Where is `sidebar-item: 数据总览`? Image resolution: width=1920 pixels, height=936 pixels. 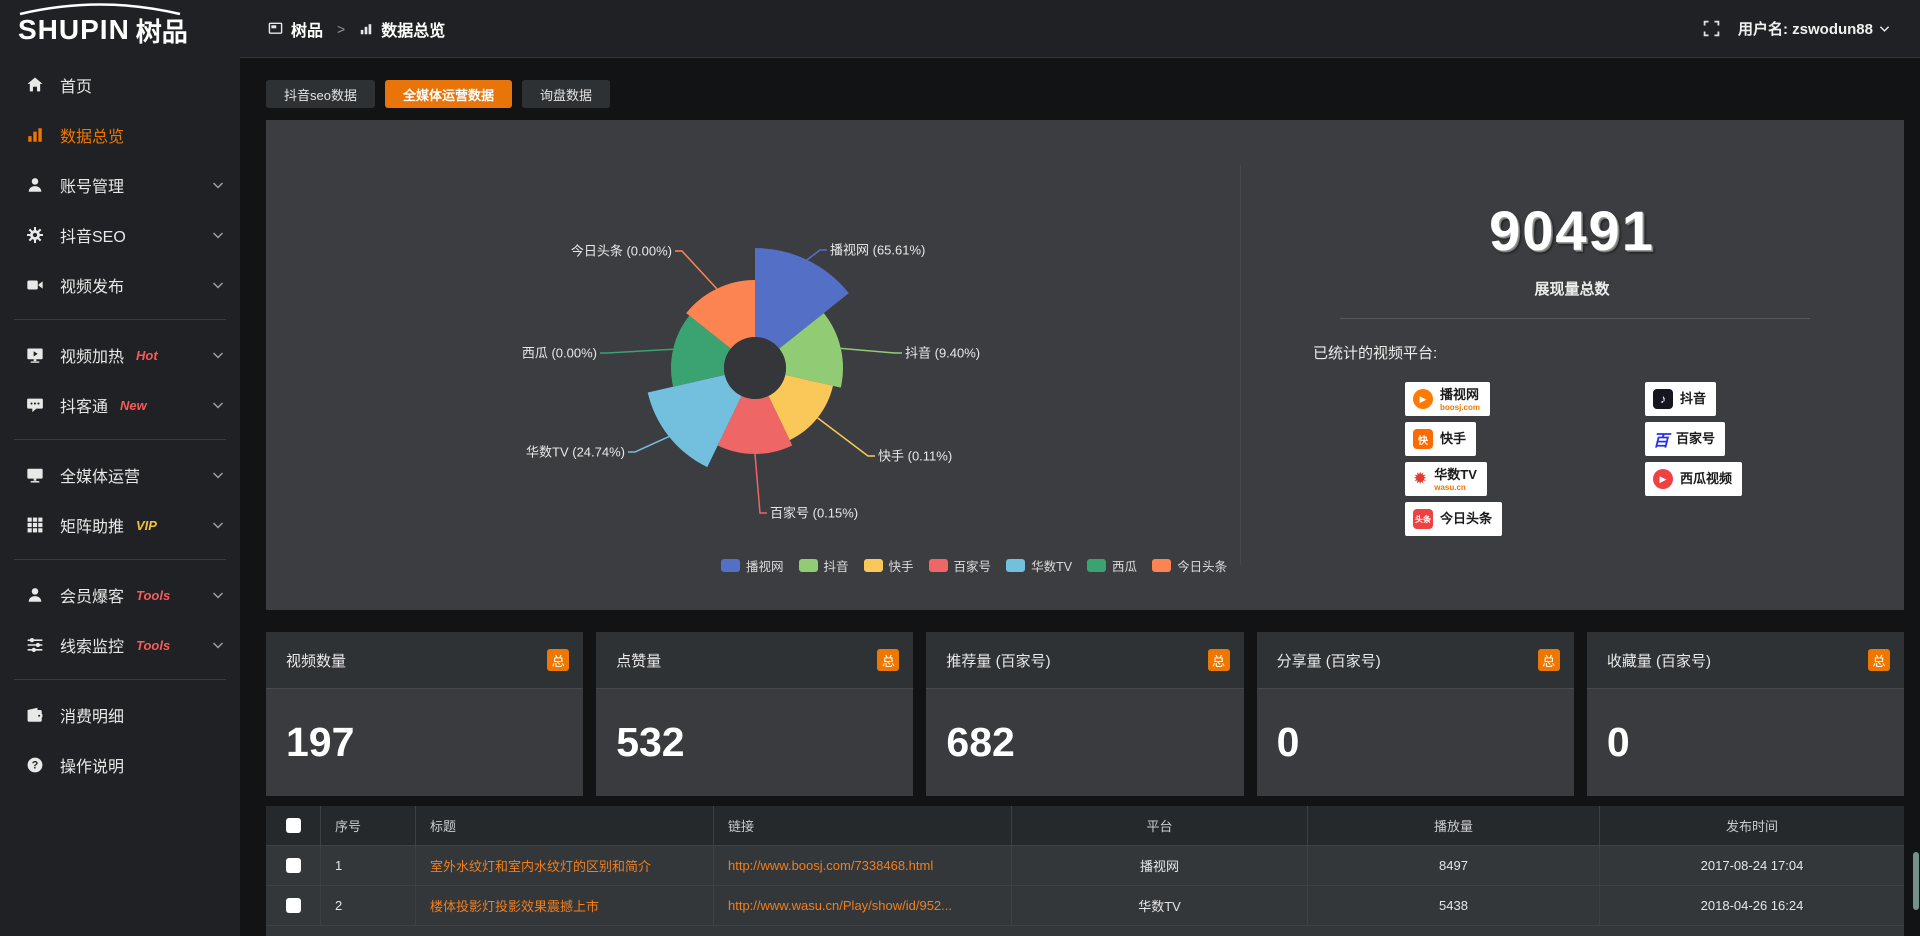 sidebar-item: 数据总览 is located at coordinates (120, 135).